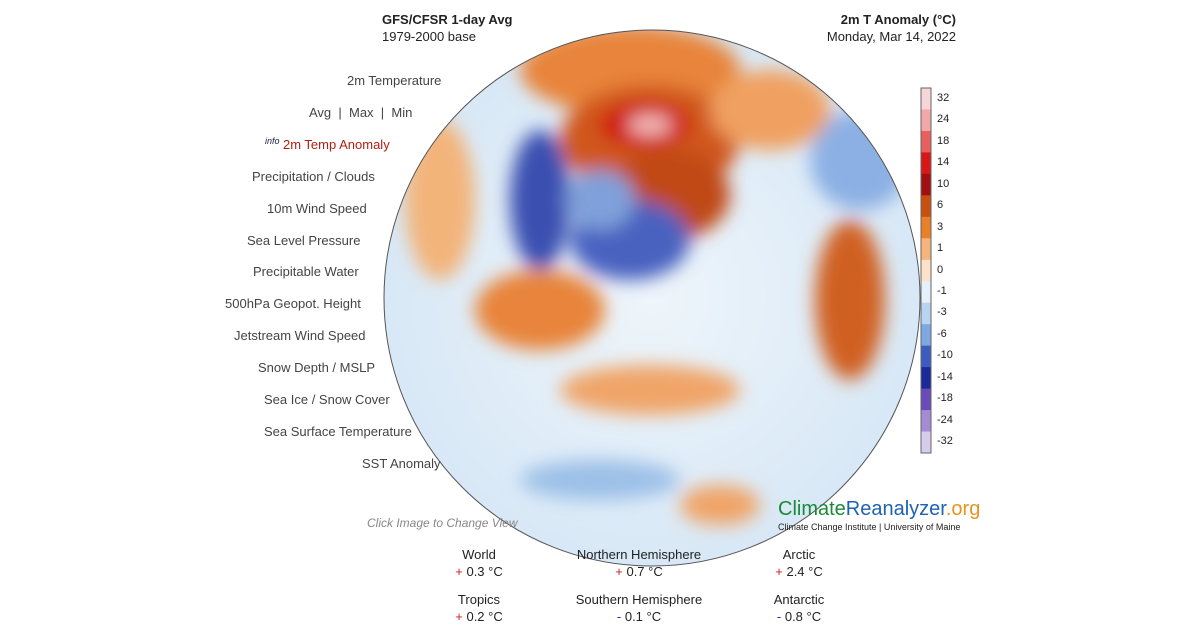 The height and width of the screenshot is (636, 1200). Describe the element at coordinates (304, 240) in the screenshot. I see `menu-item: Sea Level Pressure` at that location.